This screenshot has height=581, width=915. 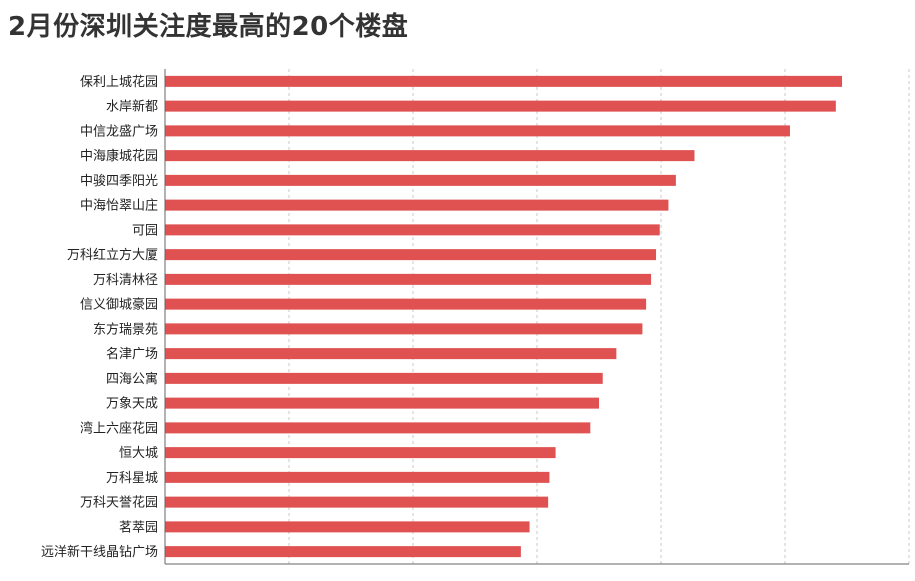 I want to click on category-label: 万科天誉花园, so click(x=119, y=503).